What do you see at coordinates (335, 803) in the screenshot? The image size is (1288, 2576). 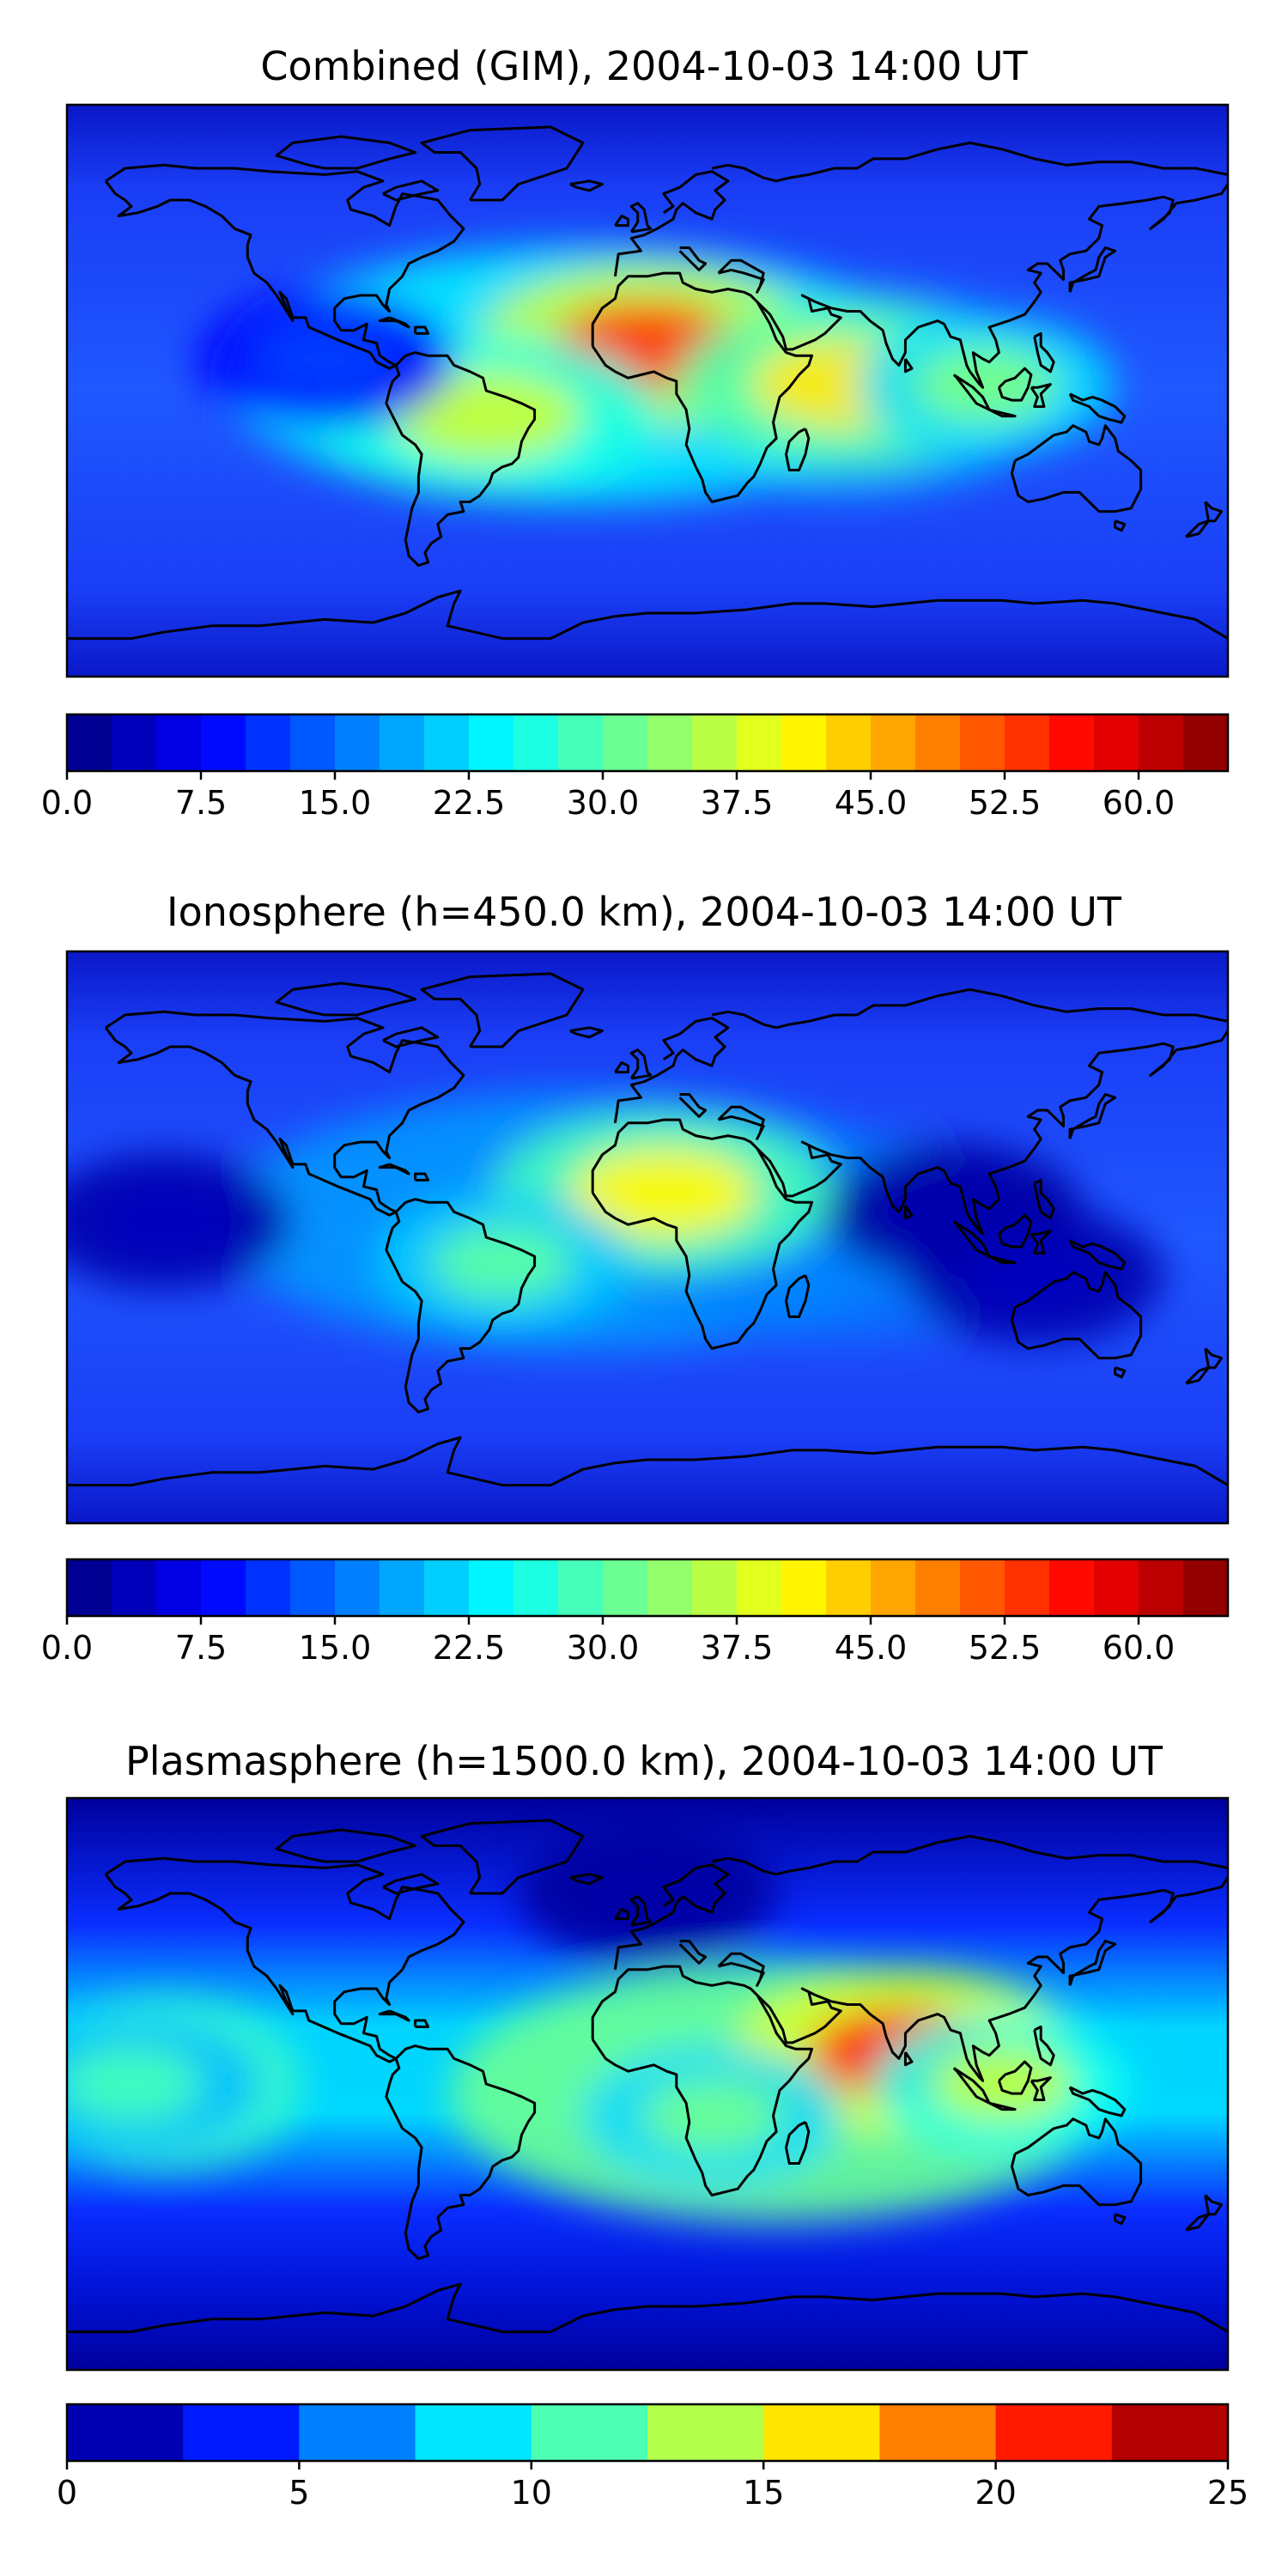 I see `colorbar-tick-label: 15.0` at bounding box center [335, 803].